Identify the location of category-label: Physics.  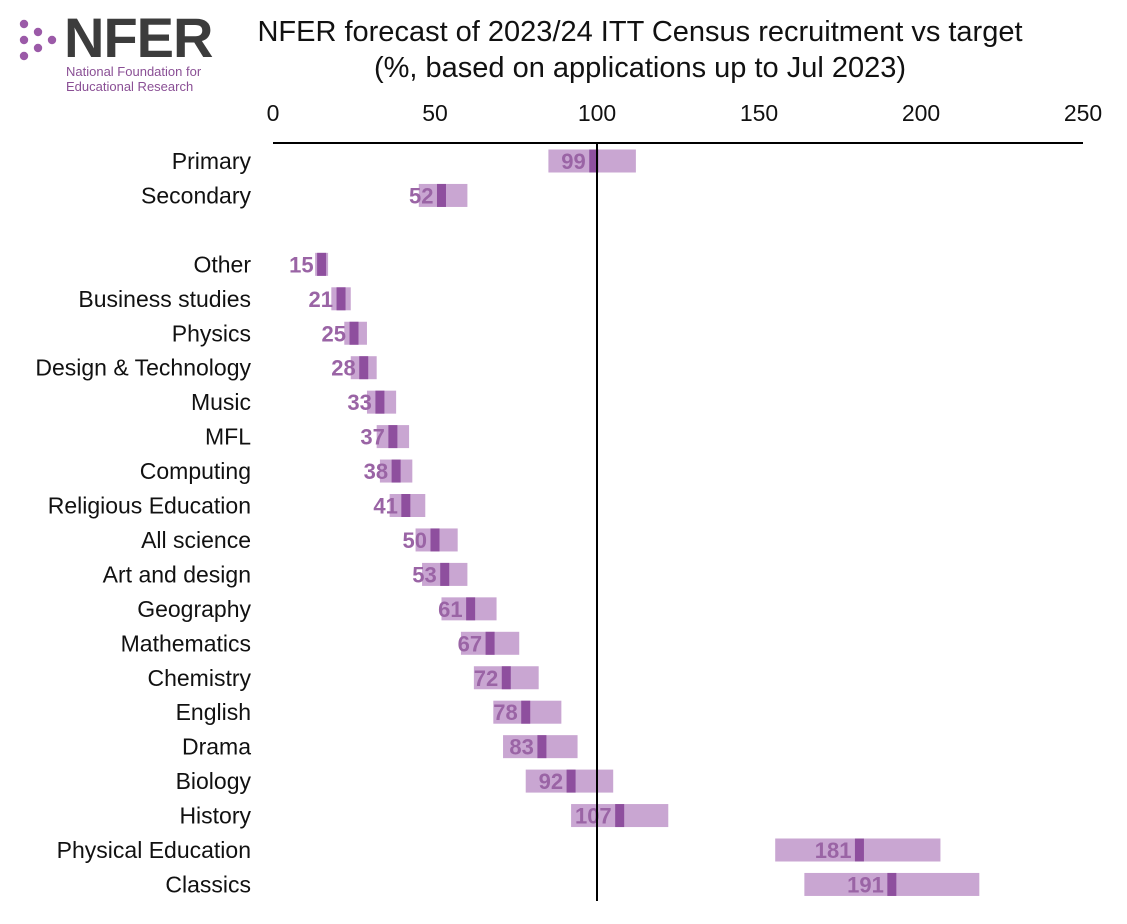
(211, 333).